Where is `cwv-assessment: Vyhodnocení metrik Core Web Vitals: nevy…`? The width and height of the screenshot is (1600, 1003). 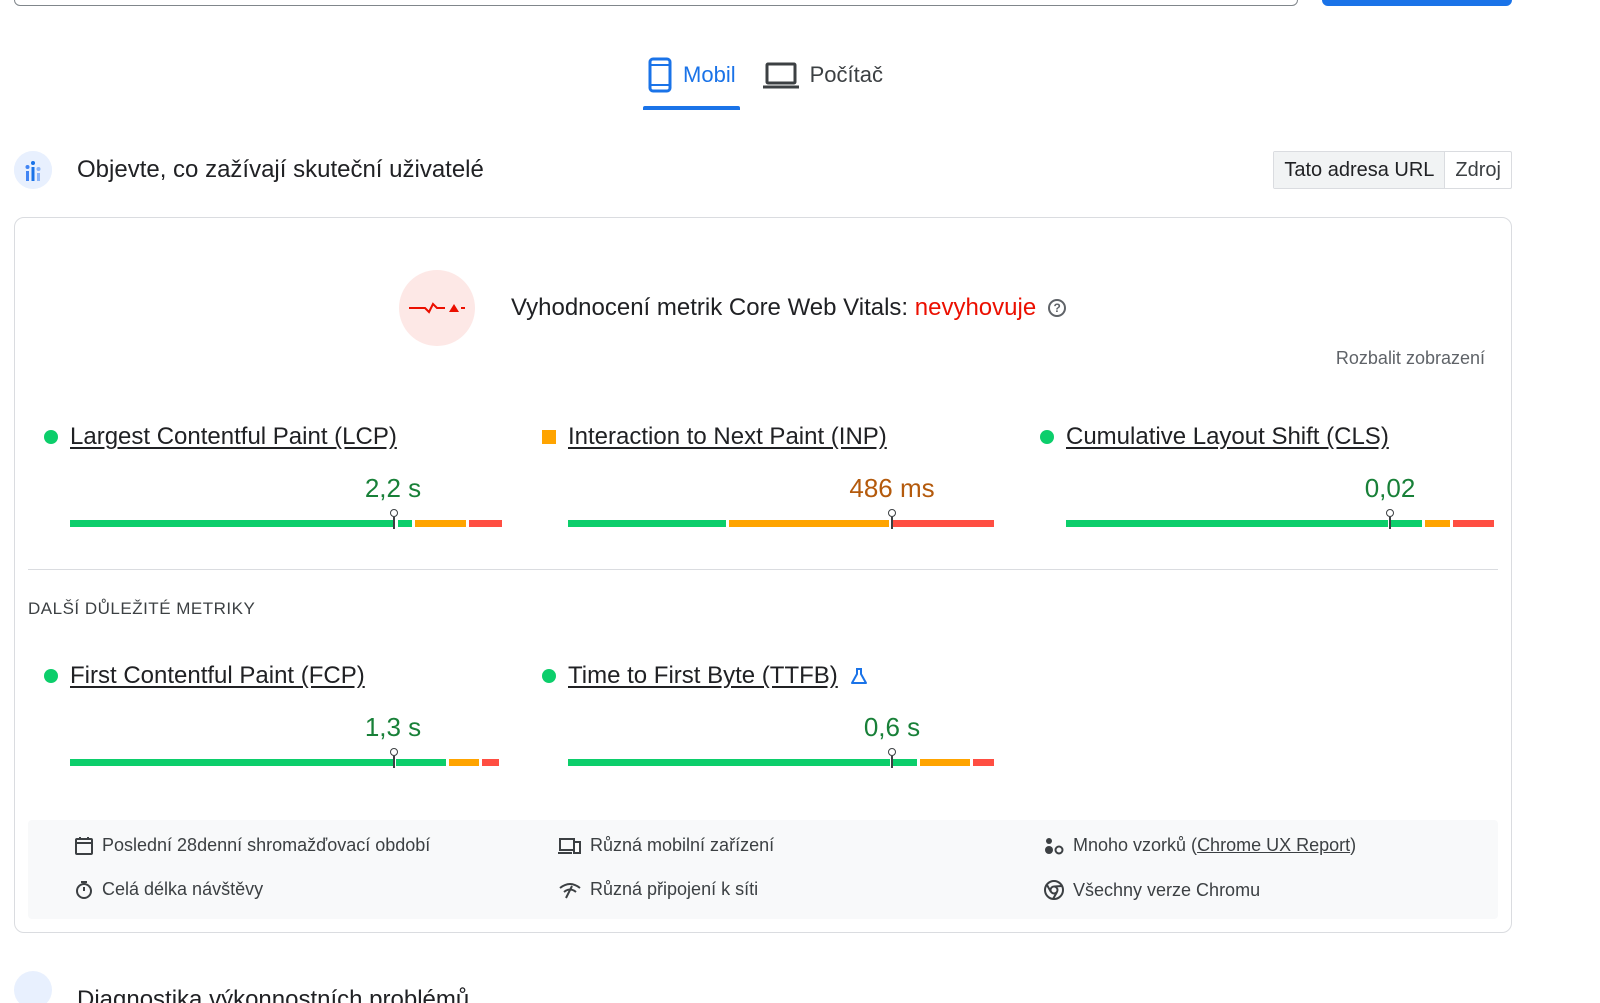 cwv-assessment: Vyhodnocení metrik Core Web Vitals: nevy… is located at coordinates (733, 308).